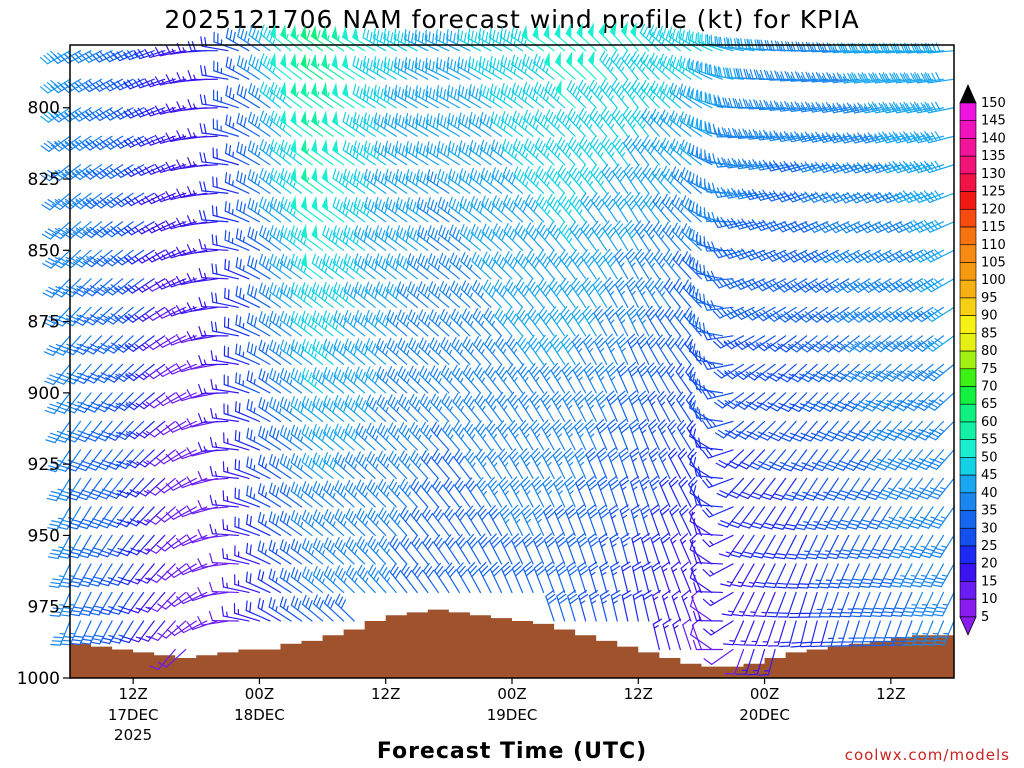 This screenshot has height=768, width=1024. What do you see at coordinates (927, 755) in the screenshot?
I see `credit-text: coolwx.com/models` at bounding box center [927, 755].